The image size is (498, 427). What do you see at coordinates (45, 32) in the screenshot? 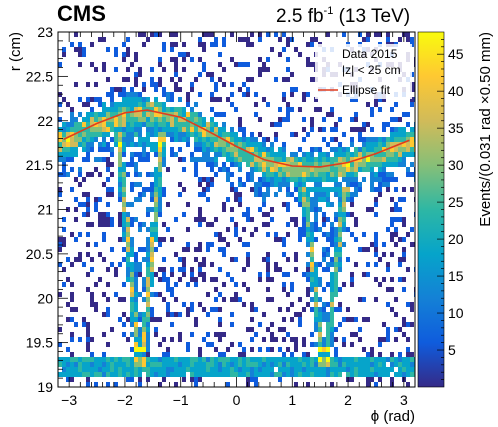
I see `y-tick-label: 23` at bounding box center [45, 32].